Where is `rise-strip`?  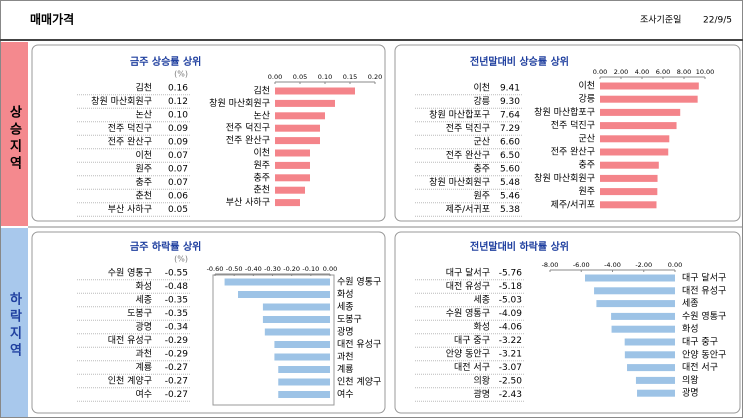
rise-strip is located at coordinates (14, 134).